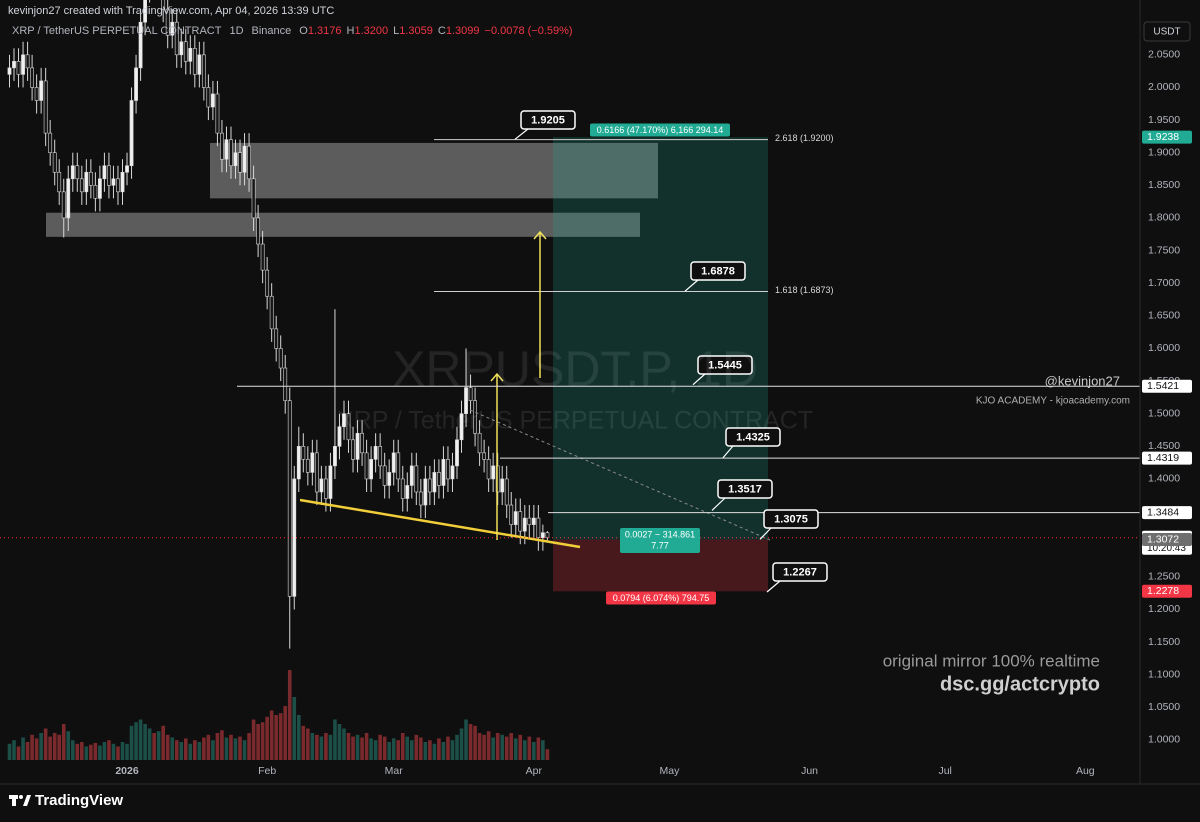 The image size is (1200, 822). I want to click on currency: USDT, so click(1166, 32).